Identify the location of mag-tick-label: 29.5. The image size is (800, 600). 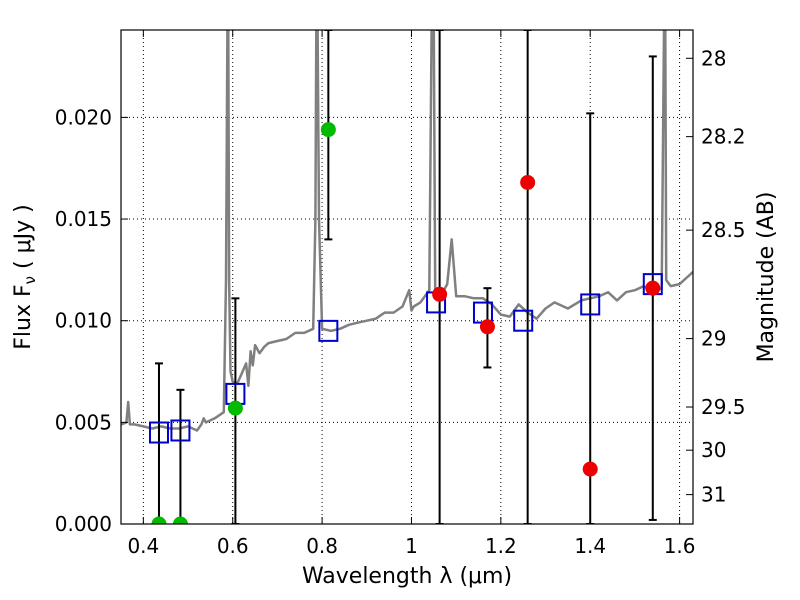
(723, 407).